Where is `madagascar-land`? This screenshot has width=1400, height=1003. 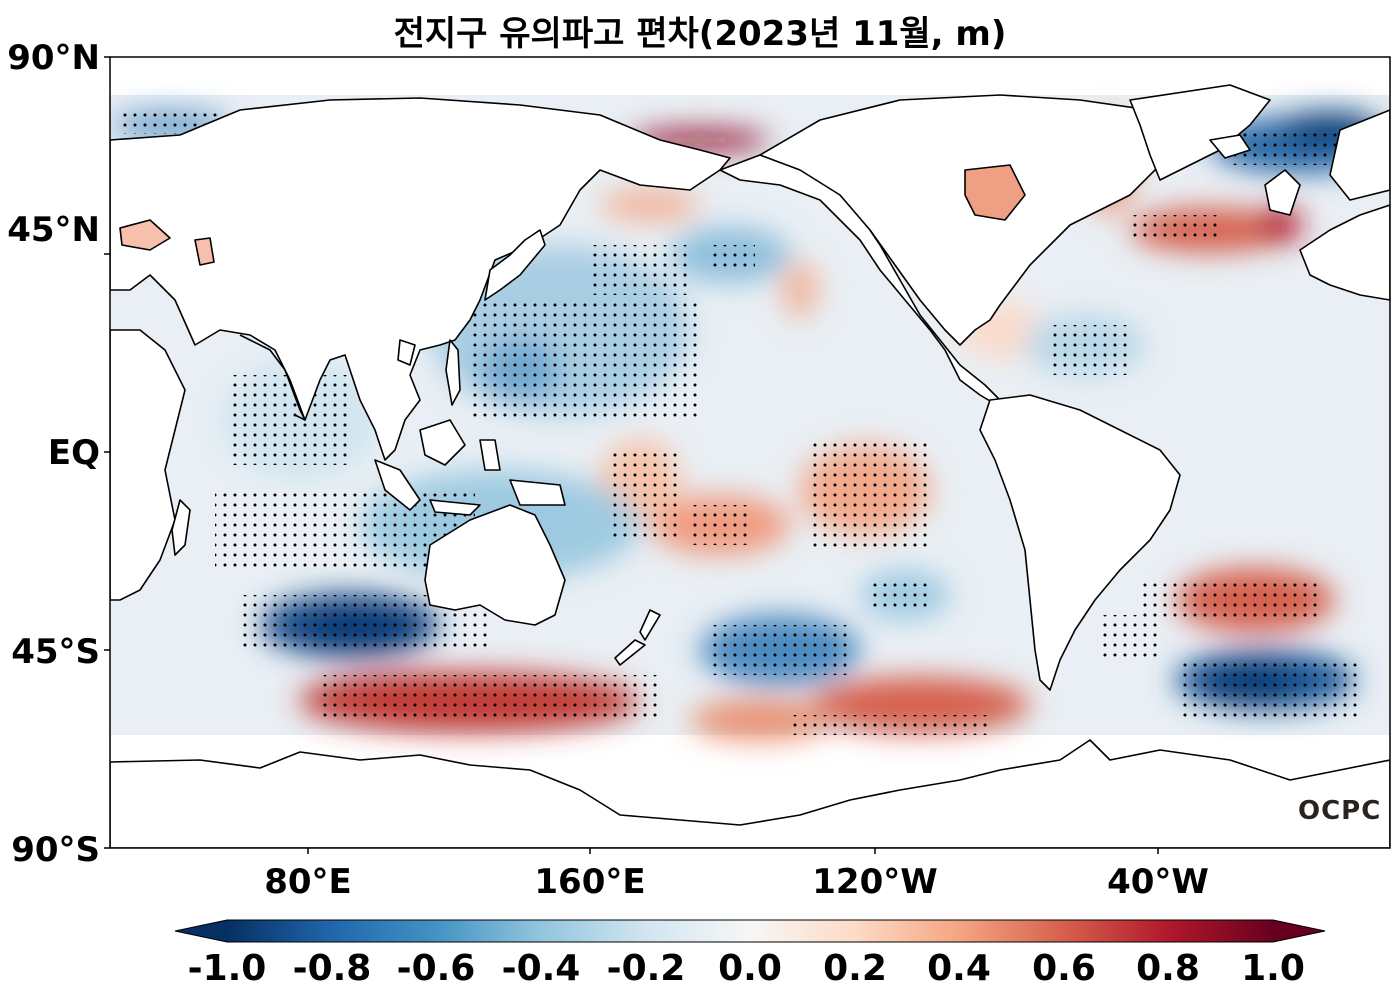 madagascar-land is located at coordinates (181, 527).